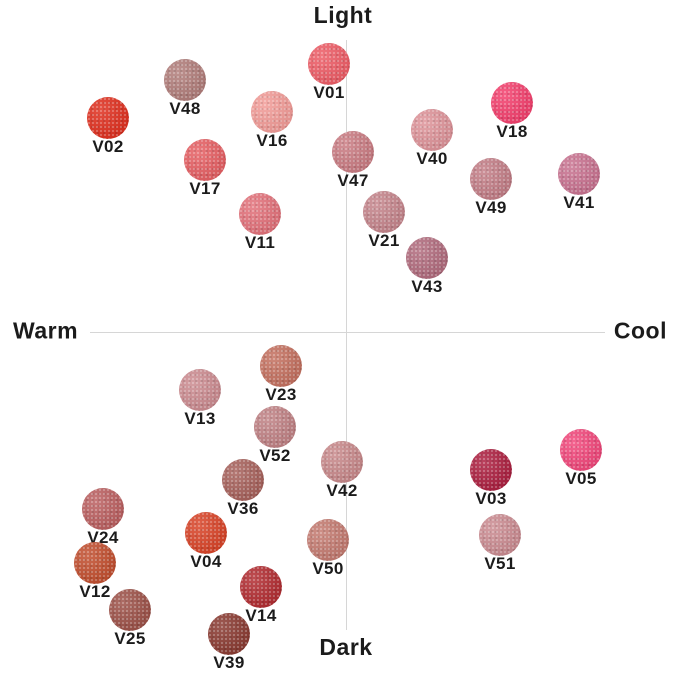 Image resolution: width=679 pixels, height=679 pixels. I want to click on swatch-v16, so click(272, 112).